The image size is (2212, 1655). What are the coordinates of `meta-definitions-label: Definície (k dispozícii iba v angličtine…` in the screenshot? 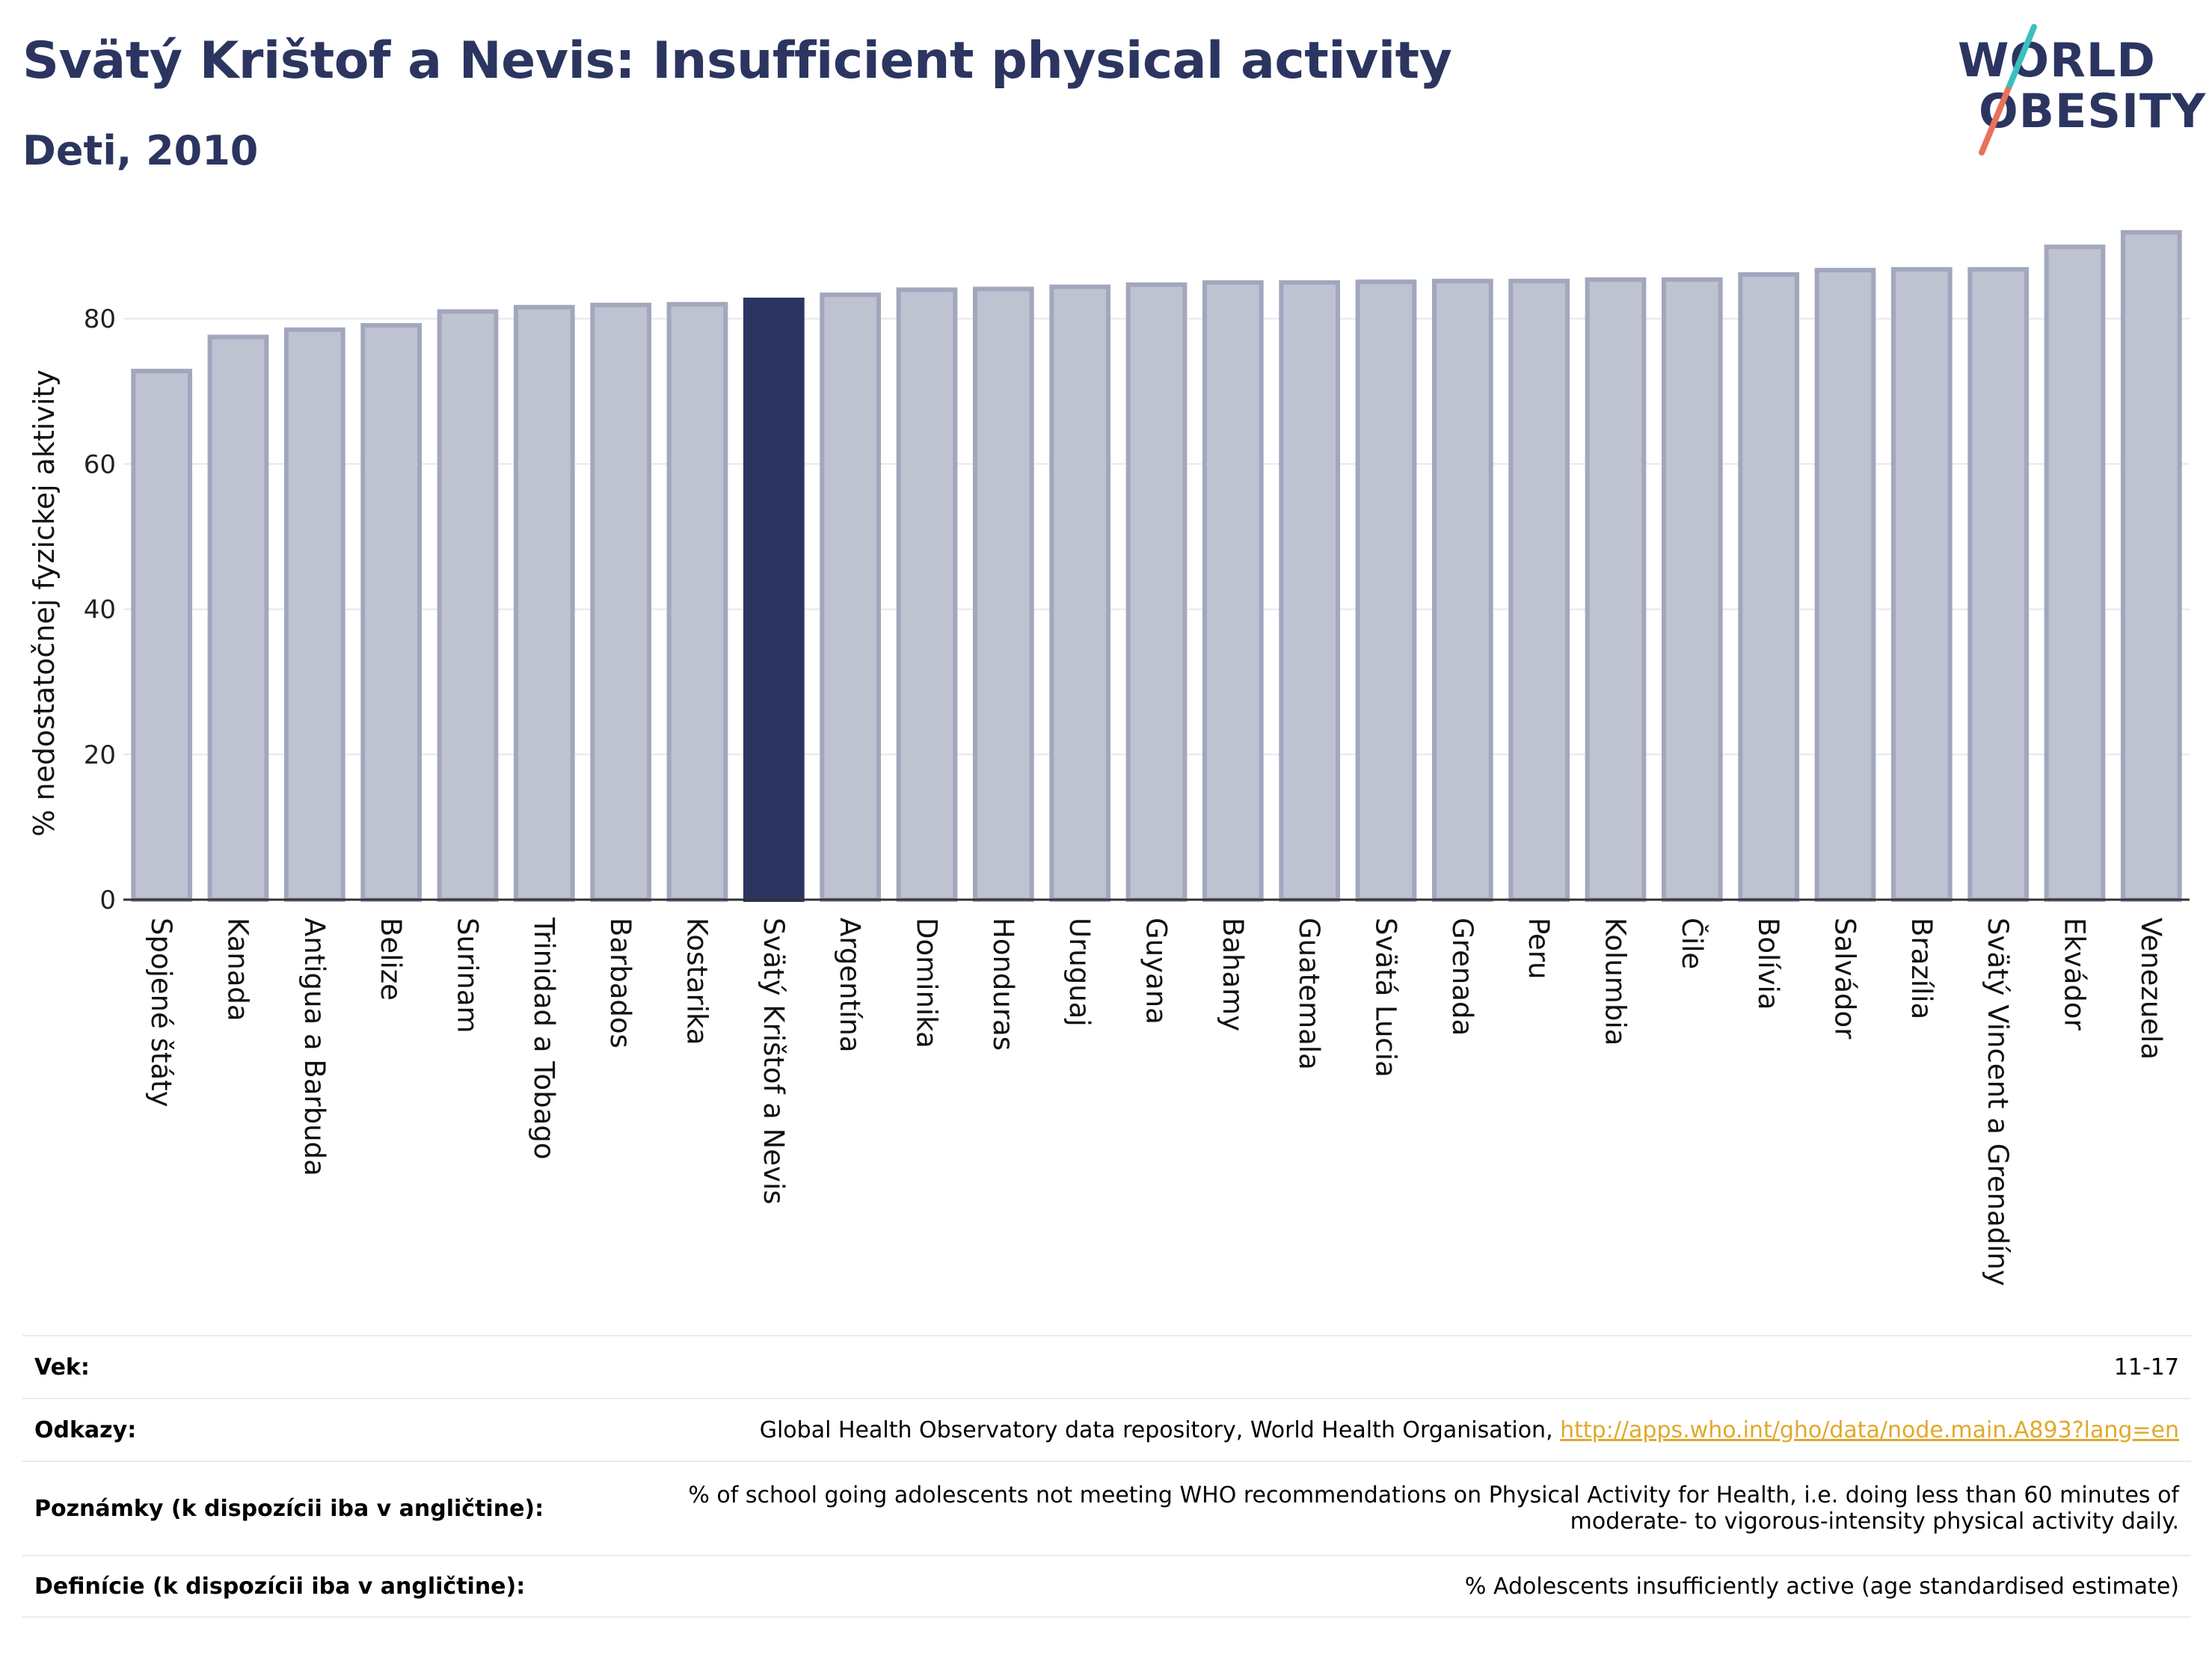 It's located at (280, 1586).